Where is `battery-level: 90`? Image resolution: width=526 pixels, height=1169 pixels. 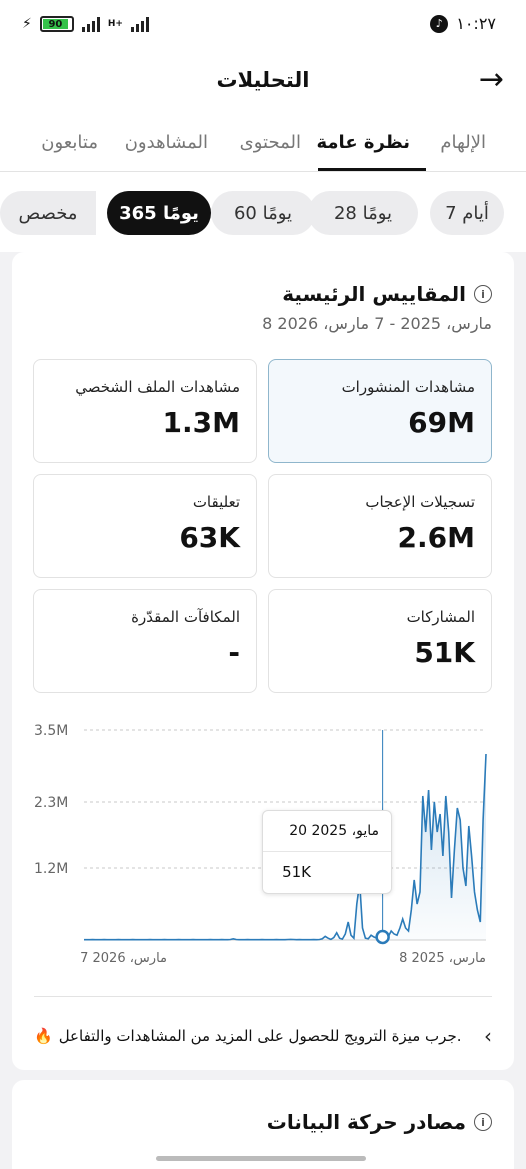 battery-level: 90 is located at coordinates (55, 24).